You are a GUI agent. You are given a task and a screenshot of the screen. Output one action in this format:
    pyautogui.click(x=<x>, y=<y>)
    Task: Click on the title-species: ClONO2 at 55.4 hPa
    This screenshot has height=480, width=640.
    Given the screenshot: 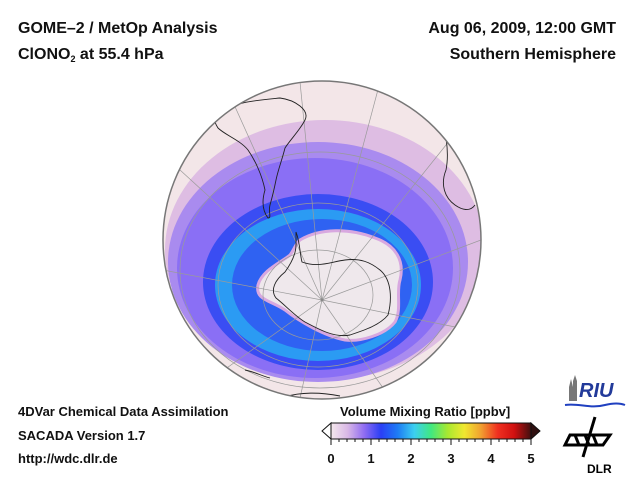 What is the action you would take?
    pyautogui.click(x=91, y=55)
    